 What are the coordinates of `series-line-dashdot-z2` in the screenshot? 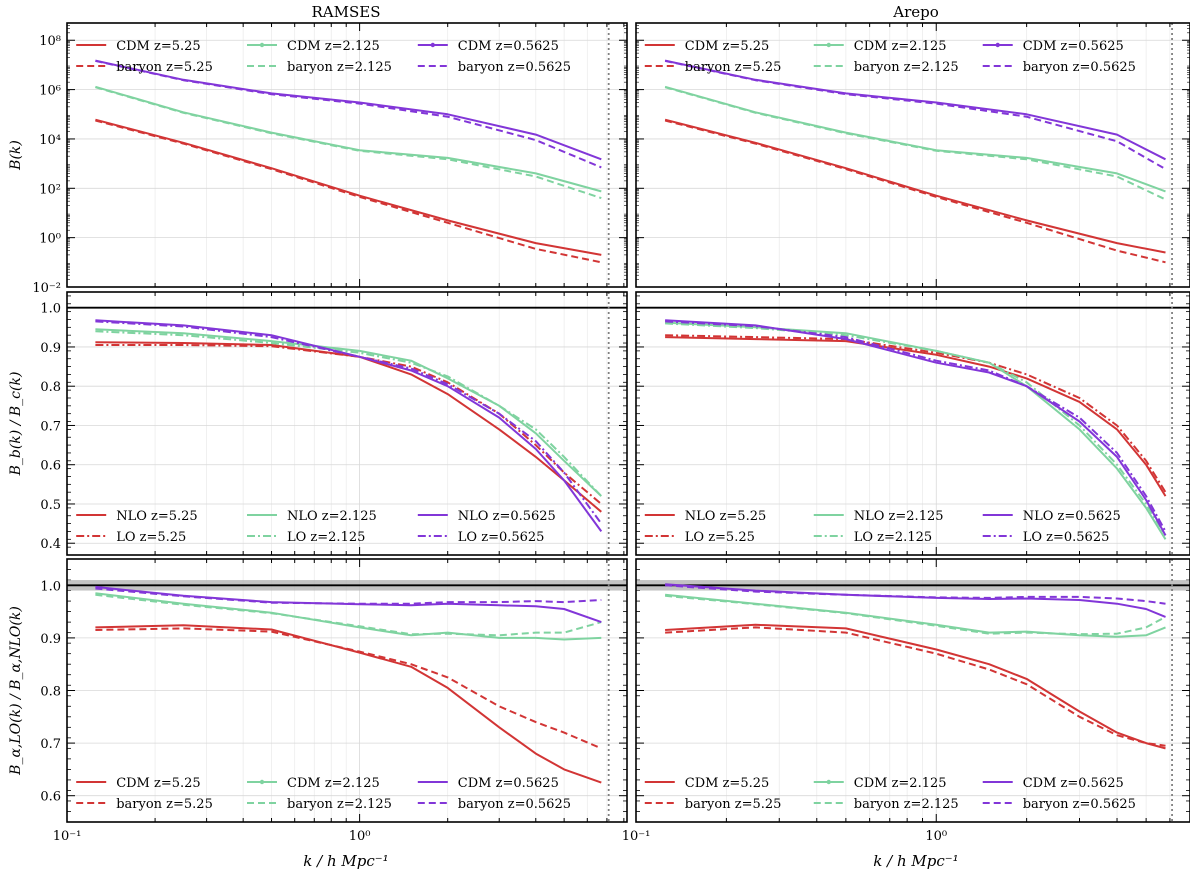 It's located at (349, 413).